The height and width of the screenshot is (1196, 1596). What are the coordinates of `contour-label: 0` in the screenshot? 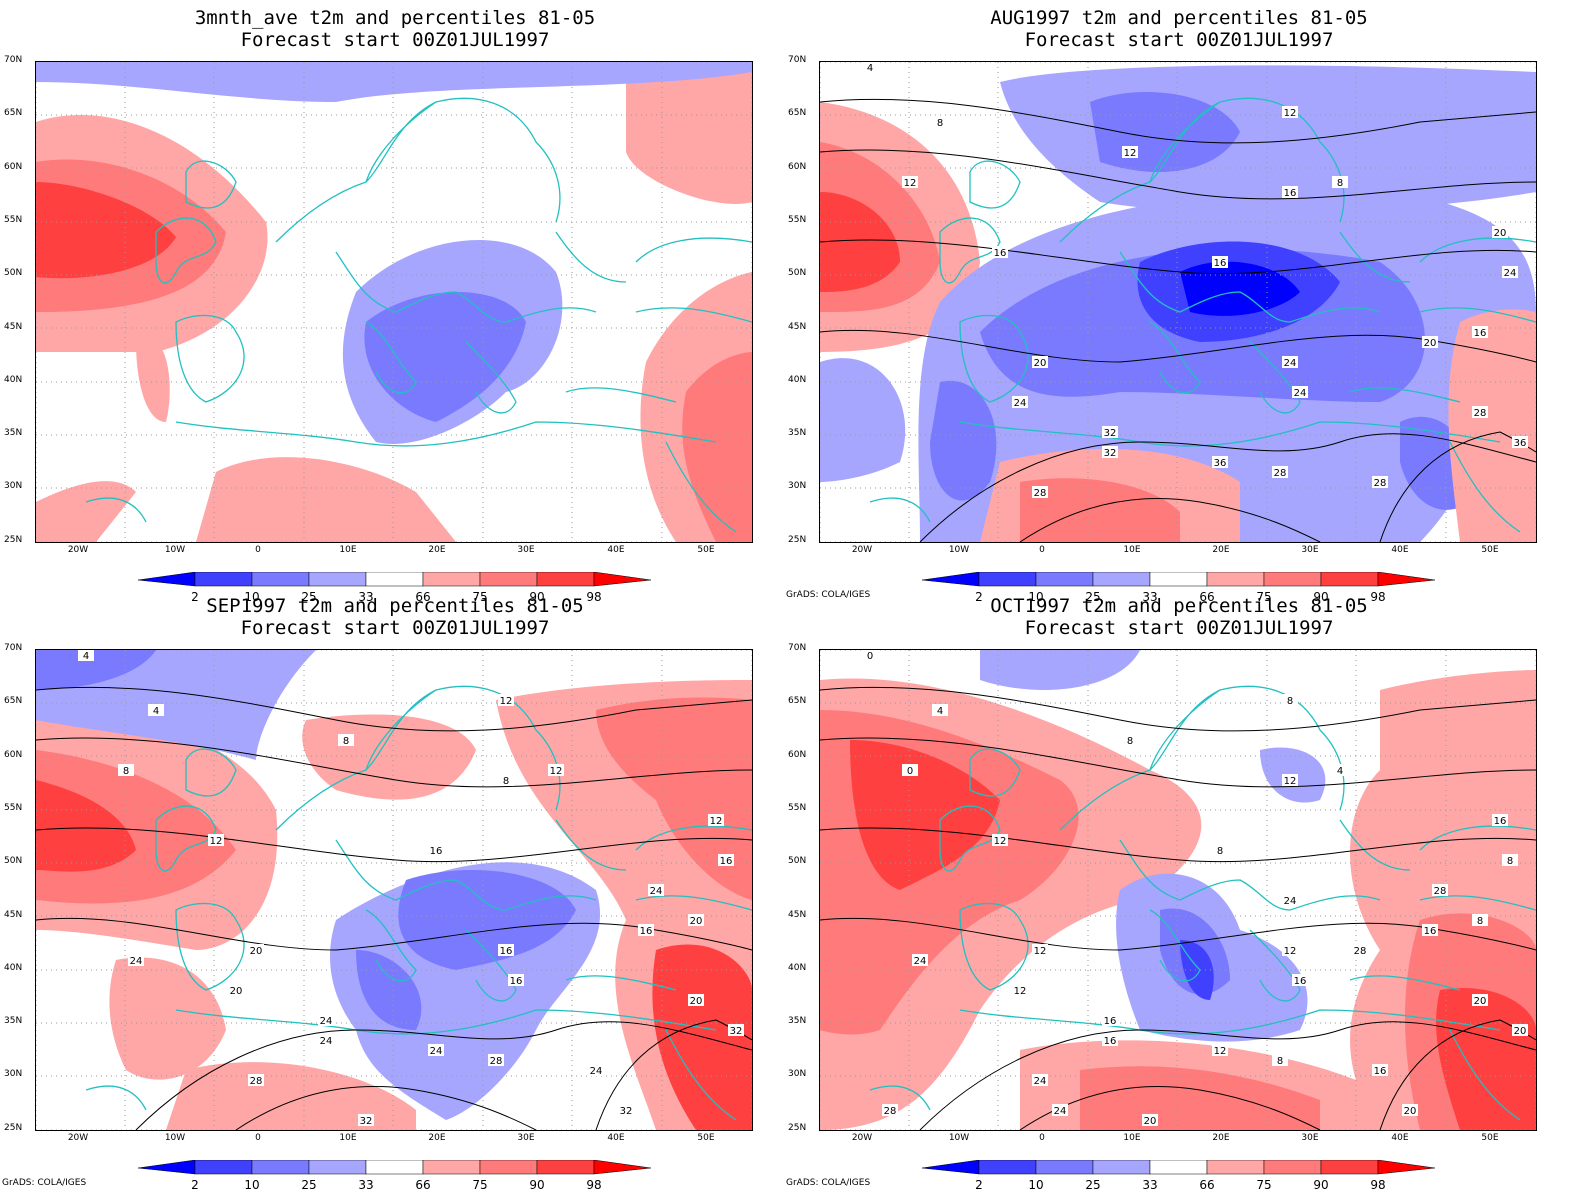 It's located at (870, 656).